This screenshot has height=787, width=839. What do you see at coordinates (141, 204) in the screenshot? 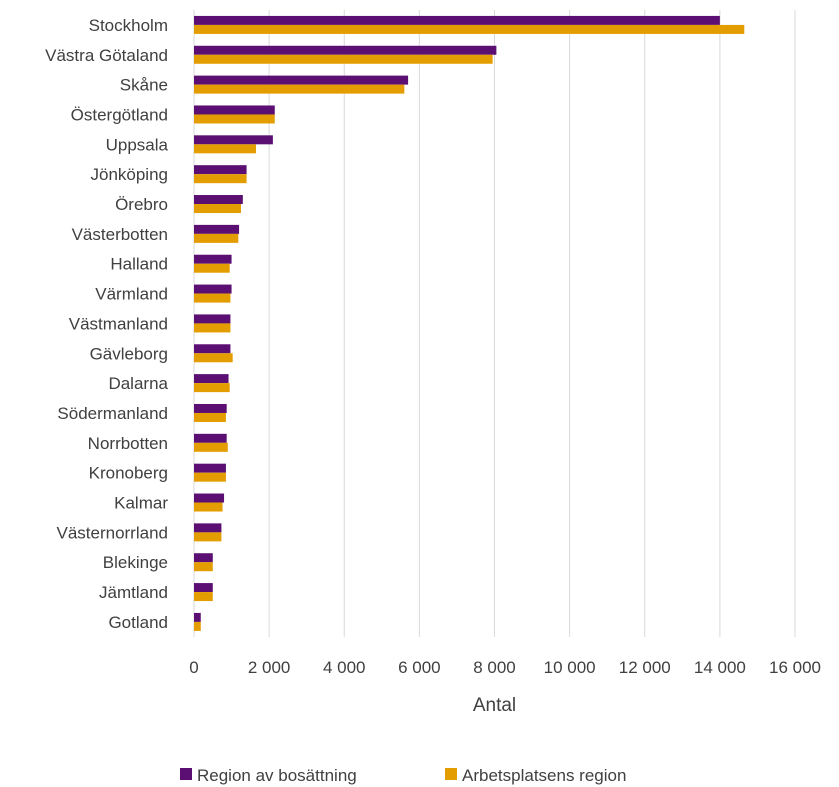
I see `category-label: Örebro` at bounding box center [141, 204].